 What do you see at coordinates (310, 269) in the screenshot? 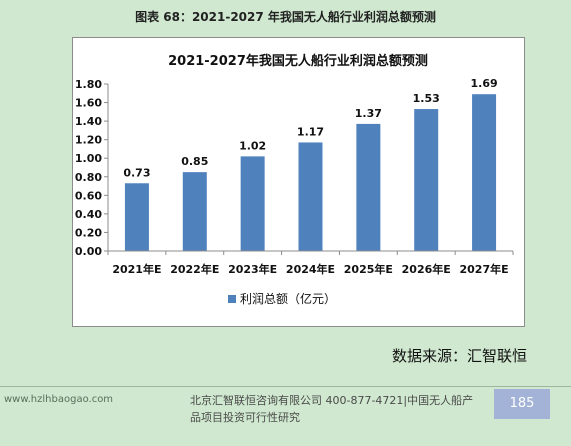
I see `x-tick-label: 2024年E` at bounding box center [310, 269].